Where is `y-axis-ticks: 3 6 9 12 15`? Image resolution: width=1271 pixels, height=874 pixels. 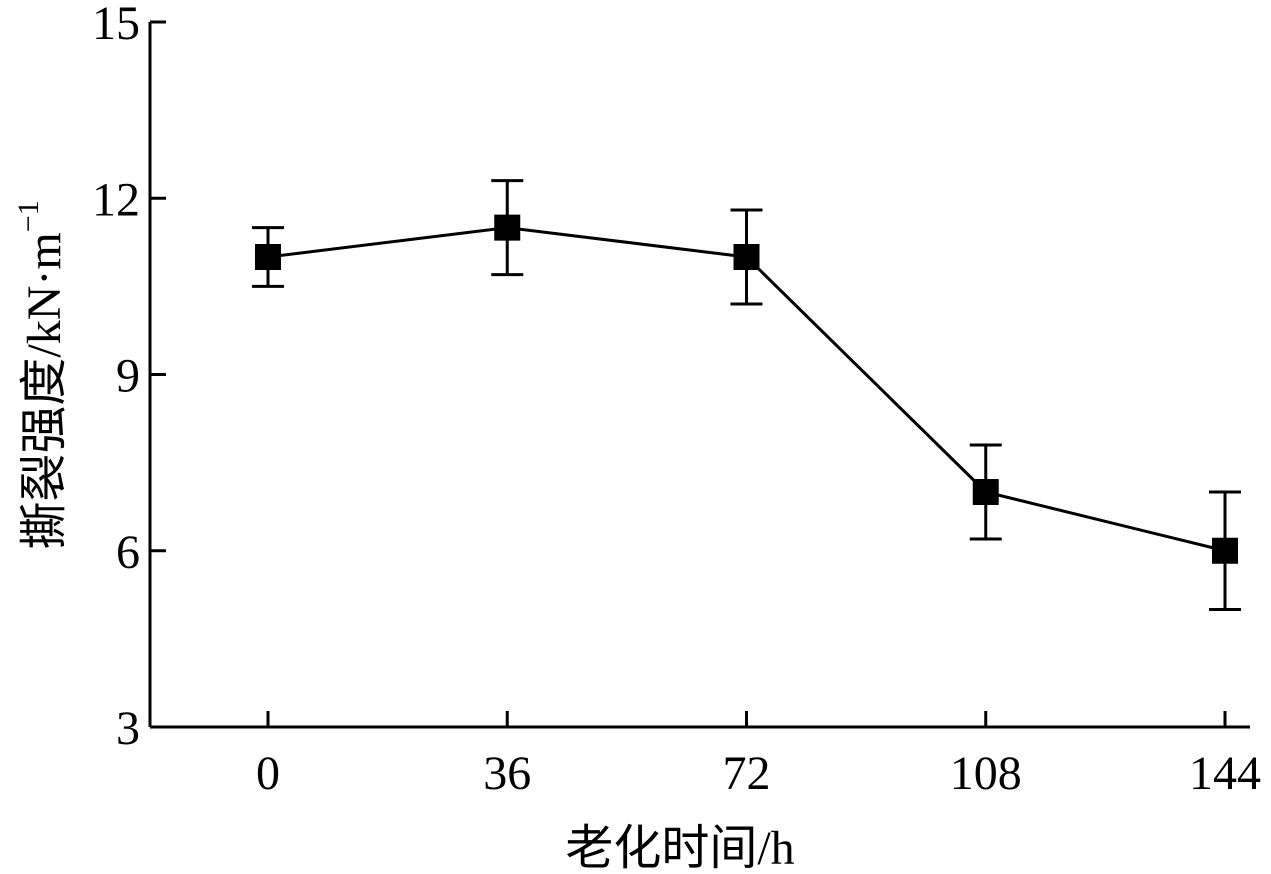 y-axis-ticks: 3 6 9 12 15 is located at coordinates (129, 377).